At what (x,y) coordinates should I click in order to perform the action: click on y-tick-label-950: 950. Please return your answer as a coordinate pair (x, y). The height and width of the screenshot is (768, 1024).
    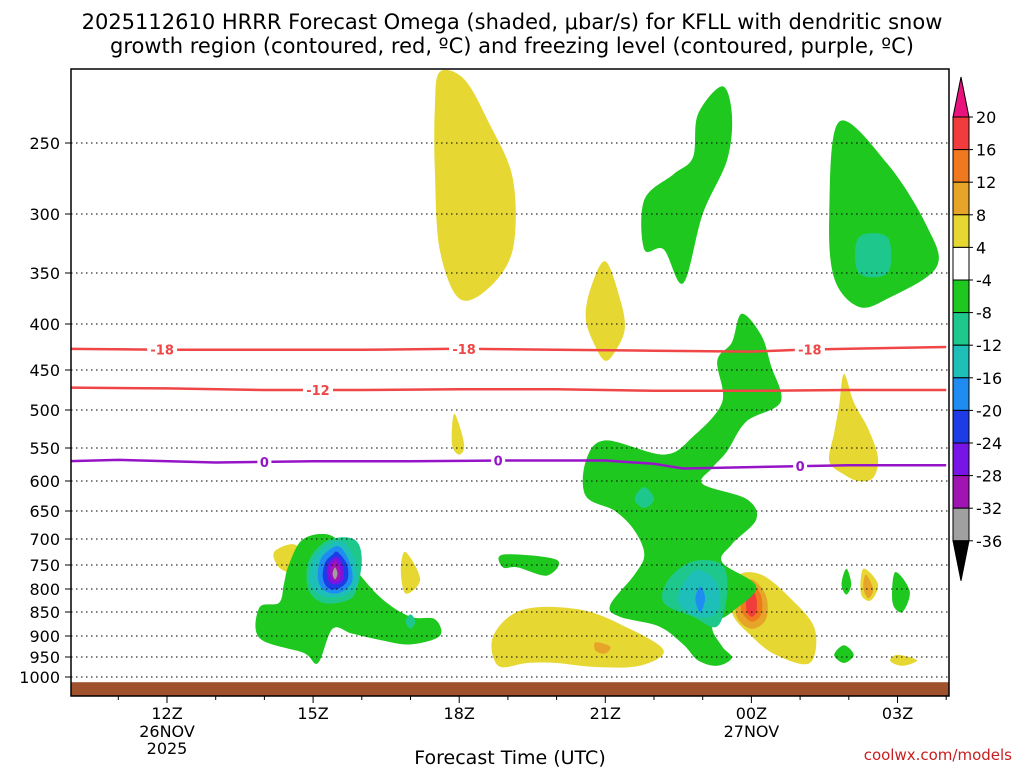
    Looking at the image, I should click on (44, 657).